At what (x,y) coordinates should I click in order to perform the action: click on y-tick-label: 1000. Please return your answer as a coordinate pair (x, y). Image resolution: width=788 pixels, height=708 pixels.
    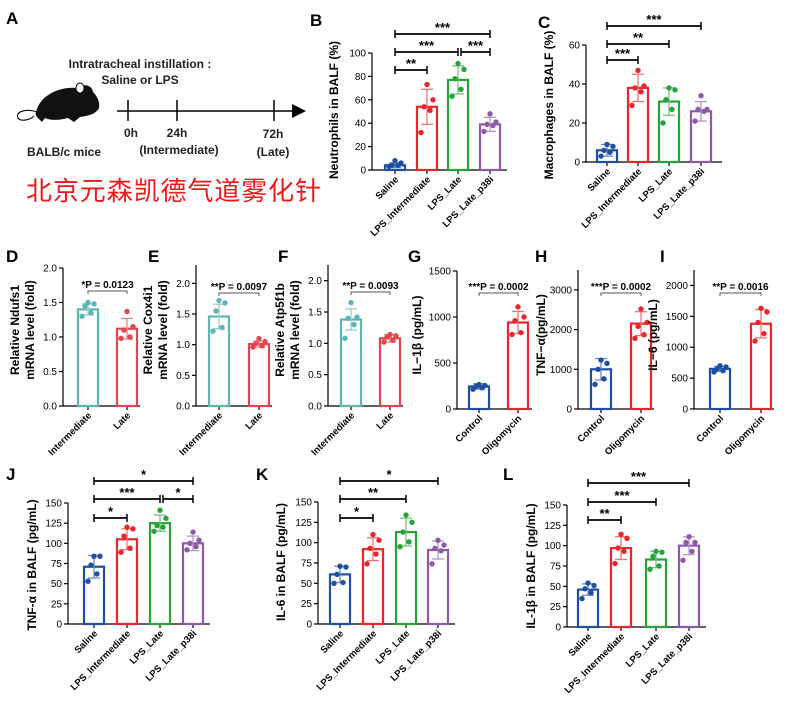
    Looking at the image, I should click on (561, 370).